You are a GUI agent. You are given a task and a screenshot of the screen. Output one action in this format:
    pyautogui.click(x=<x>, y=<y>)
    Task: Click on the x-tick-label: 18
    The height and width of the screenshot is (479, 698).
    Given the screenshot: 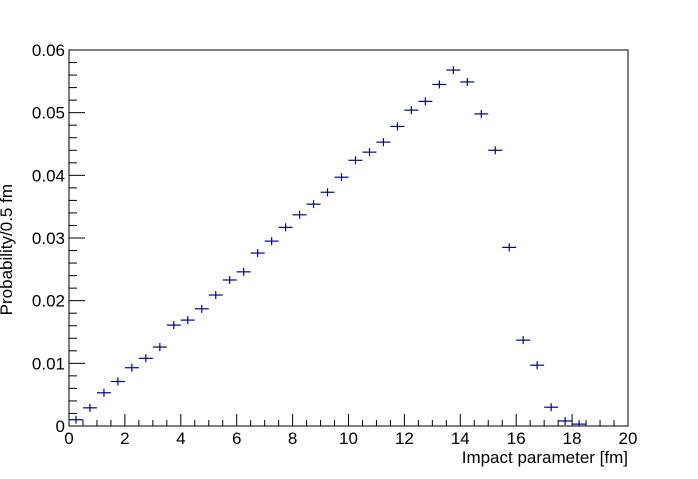 What is the action you would take?
    pyautogui.click(x=572, y=438)
    